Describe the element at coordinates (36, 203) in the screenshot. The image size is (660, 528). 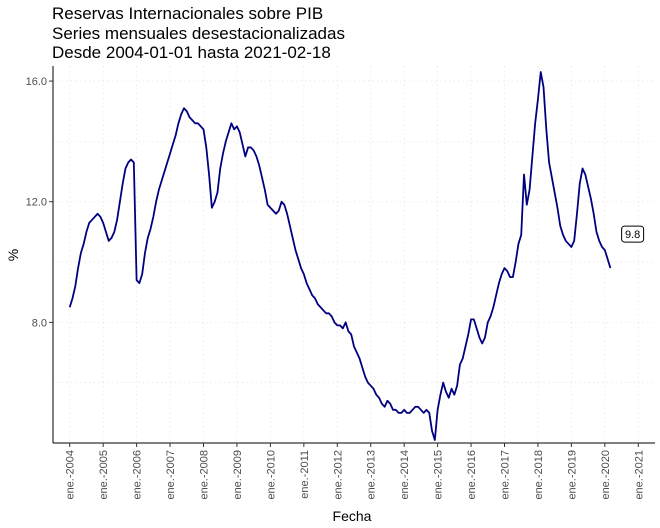
I see `y-tick-label: 12.0` at that location.